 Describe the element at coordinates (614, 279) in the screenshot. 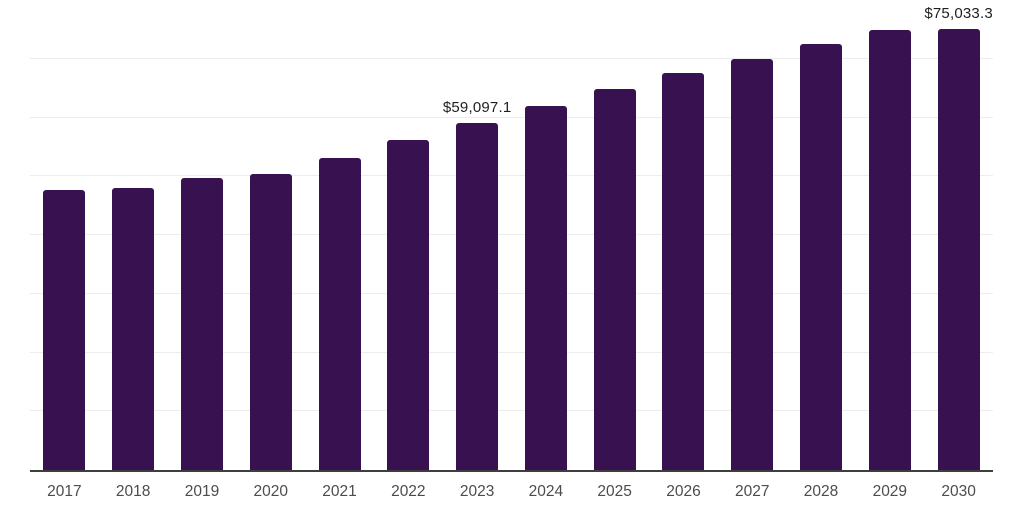

I see `bar-2025` at that location.